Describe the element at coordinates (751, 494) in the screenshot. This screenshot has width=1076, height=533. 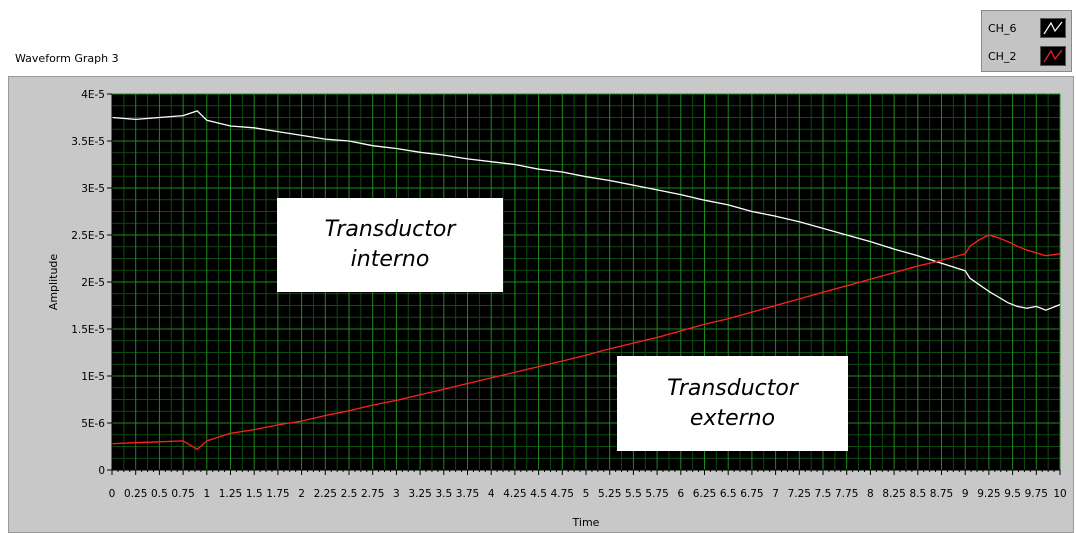
I see `x-tick-label: 6.75` at that location.